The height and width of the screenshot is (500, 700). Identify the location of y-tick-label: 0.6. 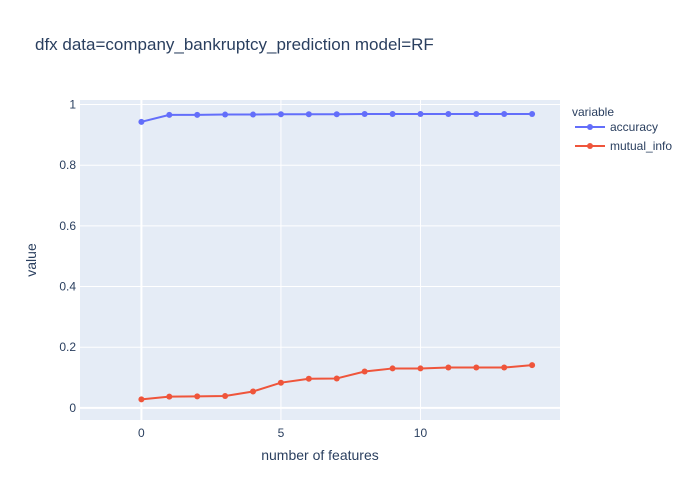
(67, 226).